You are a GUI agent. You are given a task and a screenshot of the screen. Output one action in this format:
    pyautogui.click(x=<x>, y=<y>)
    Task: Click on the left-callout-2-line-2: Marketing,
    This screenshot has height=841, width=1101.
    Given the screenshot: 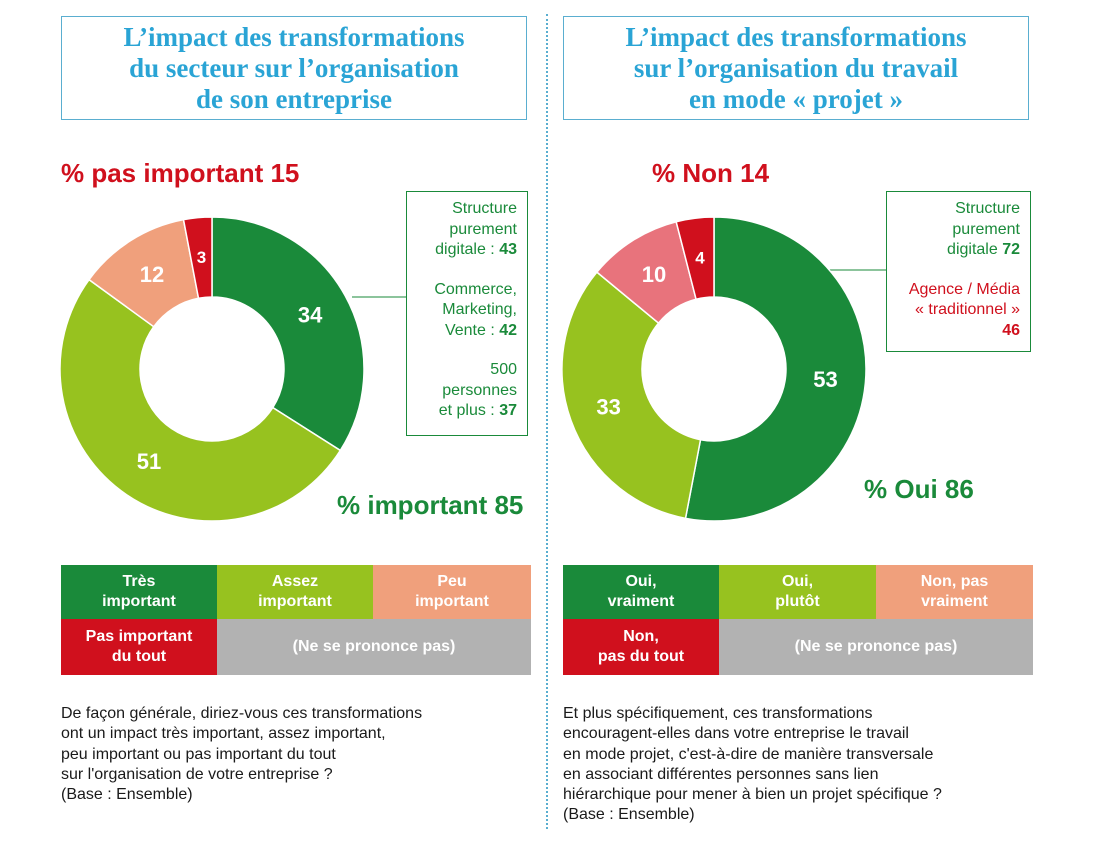 What is the action you would take?
    pyautogui.click(x=479, y=309)
    